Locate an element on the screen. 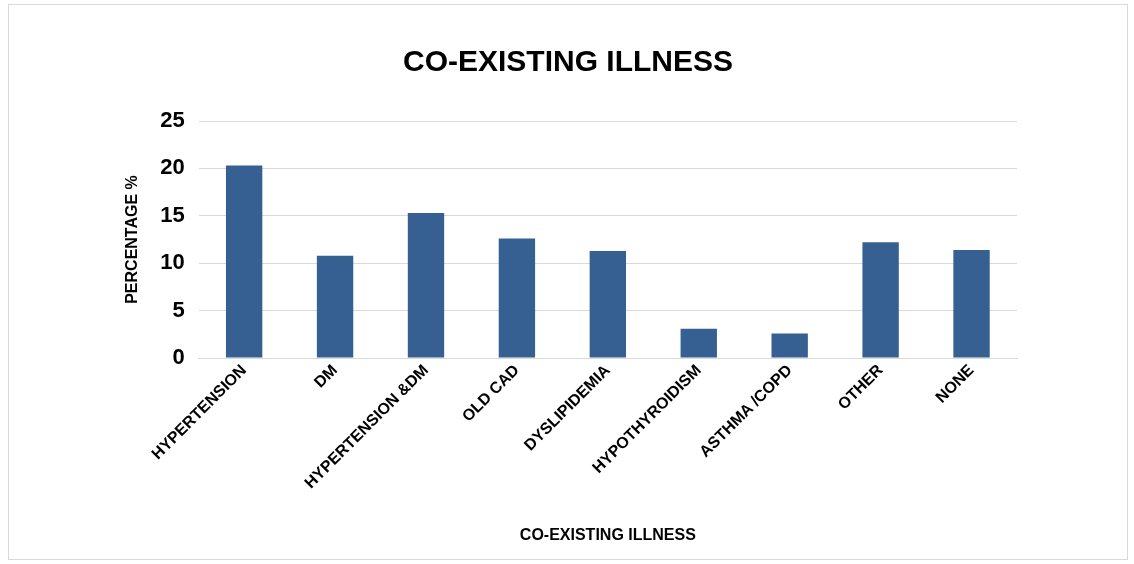 Image resolution: width=1134 pixels, height=564 pixels. chart-title: CO-EXISTING ILLNESS is located at coordinates (568, 61).